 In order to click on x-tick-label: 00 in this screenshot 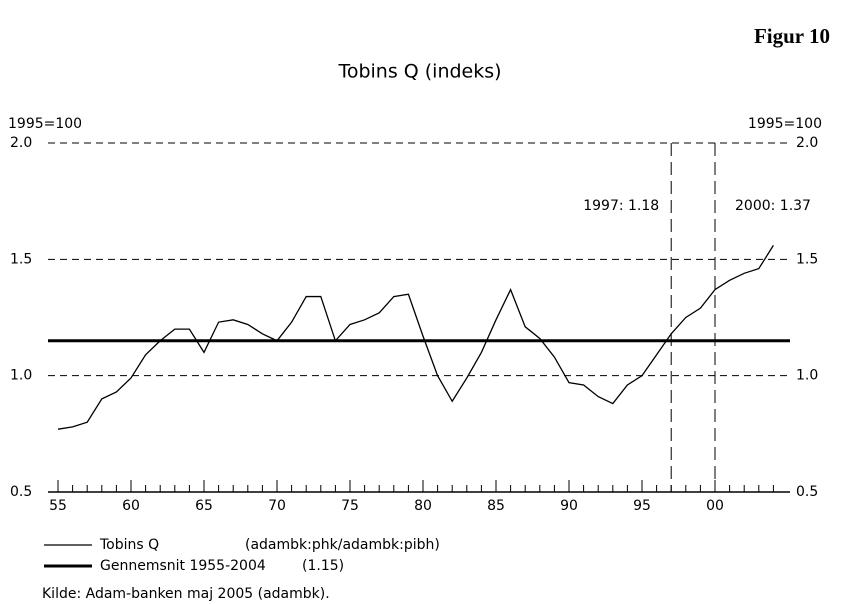, I will do `click(715, 506)`.